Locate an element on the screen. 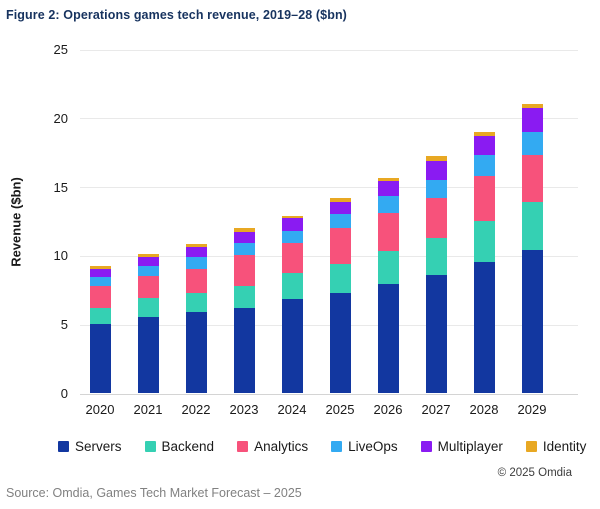 This screenshot has height=509, width=600. legend-swatch-backend-icon is located at coordinates (150, 446).